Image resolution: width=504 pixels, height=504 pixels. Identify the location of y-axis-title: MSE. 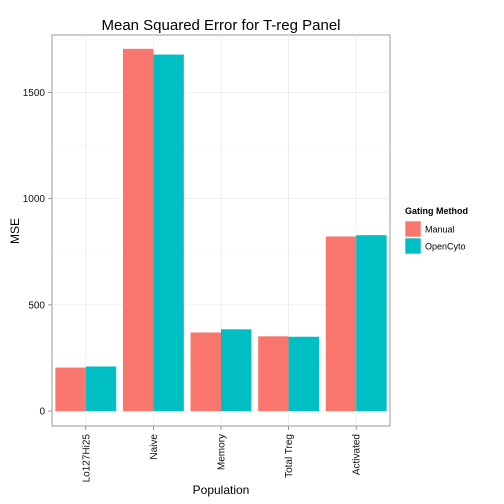
(15, 231).